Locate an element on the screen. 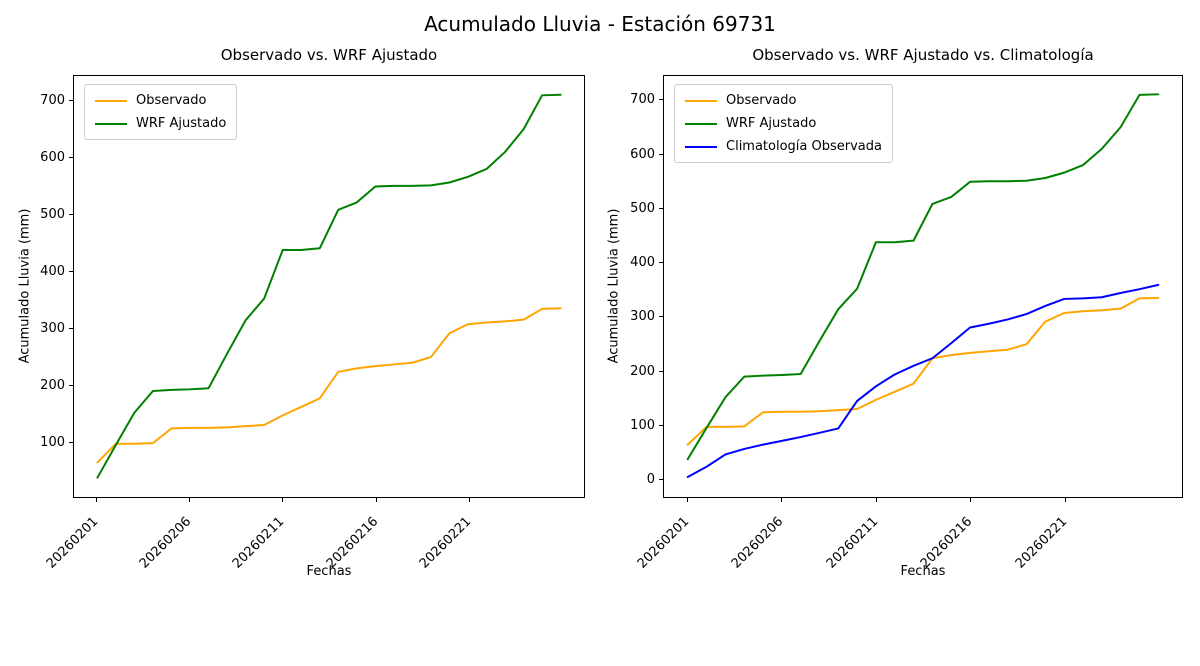 This screenshot has width=1200, height=666. x-tick-label: 20260201 is located at coordinates (663, 543).